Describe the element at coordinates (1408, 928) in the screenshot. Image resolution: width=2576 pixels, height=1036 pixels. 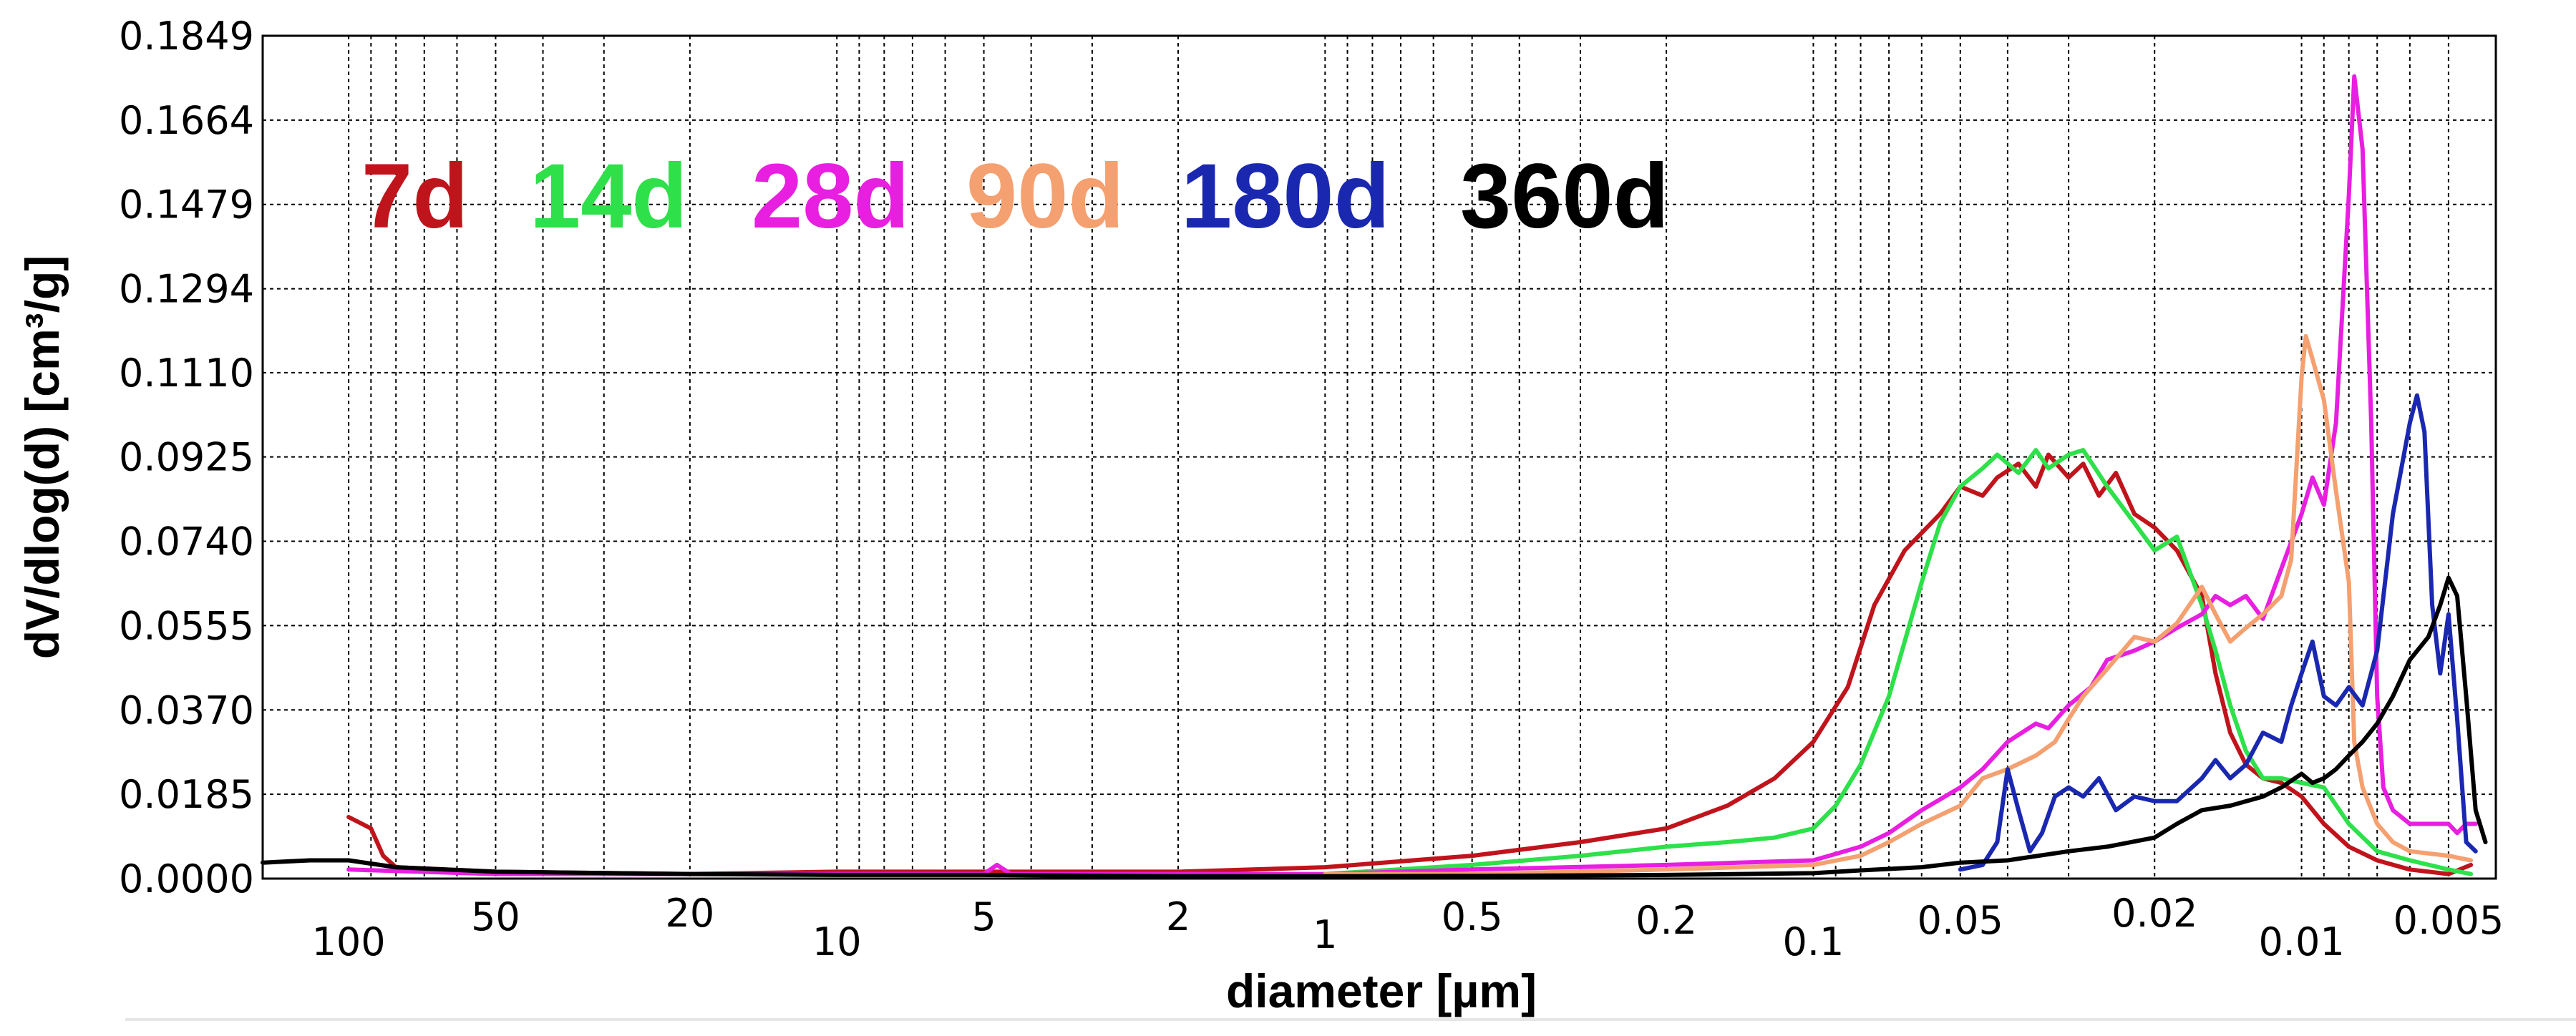
I see `x-axis-ticks: 100 50 20 10 5 2 1 0.5 0.2 0.1 0.05 0.02 0.01 0.005` at that location.